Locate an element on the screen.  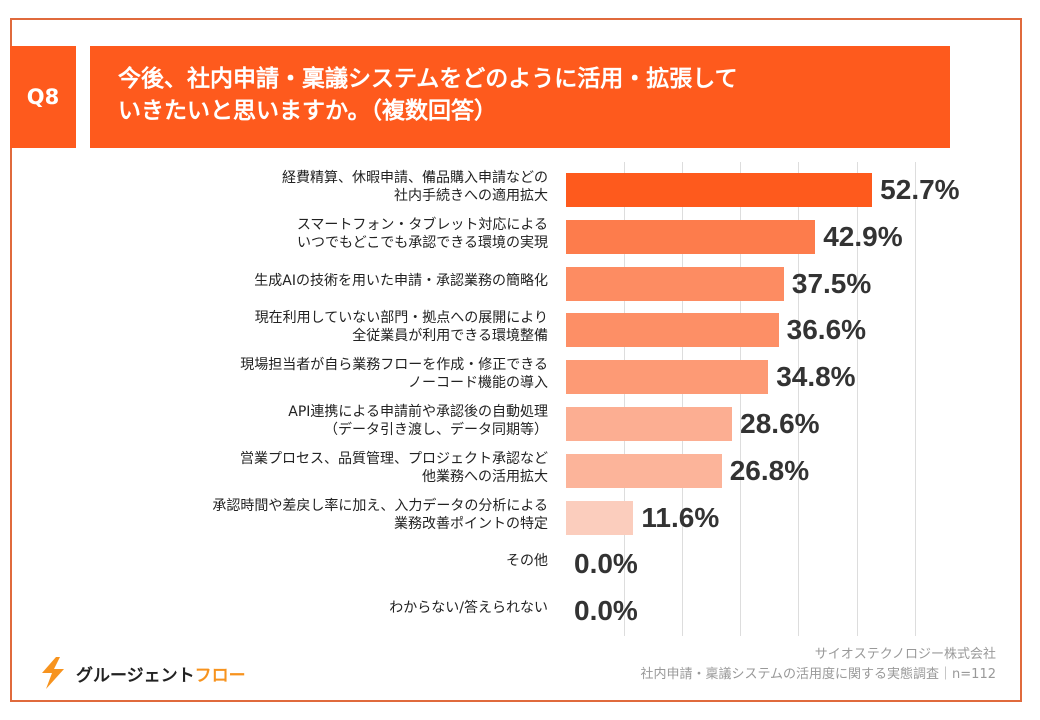
lightning-logo-icon is located at coordinates (53, 673).